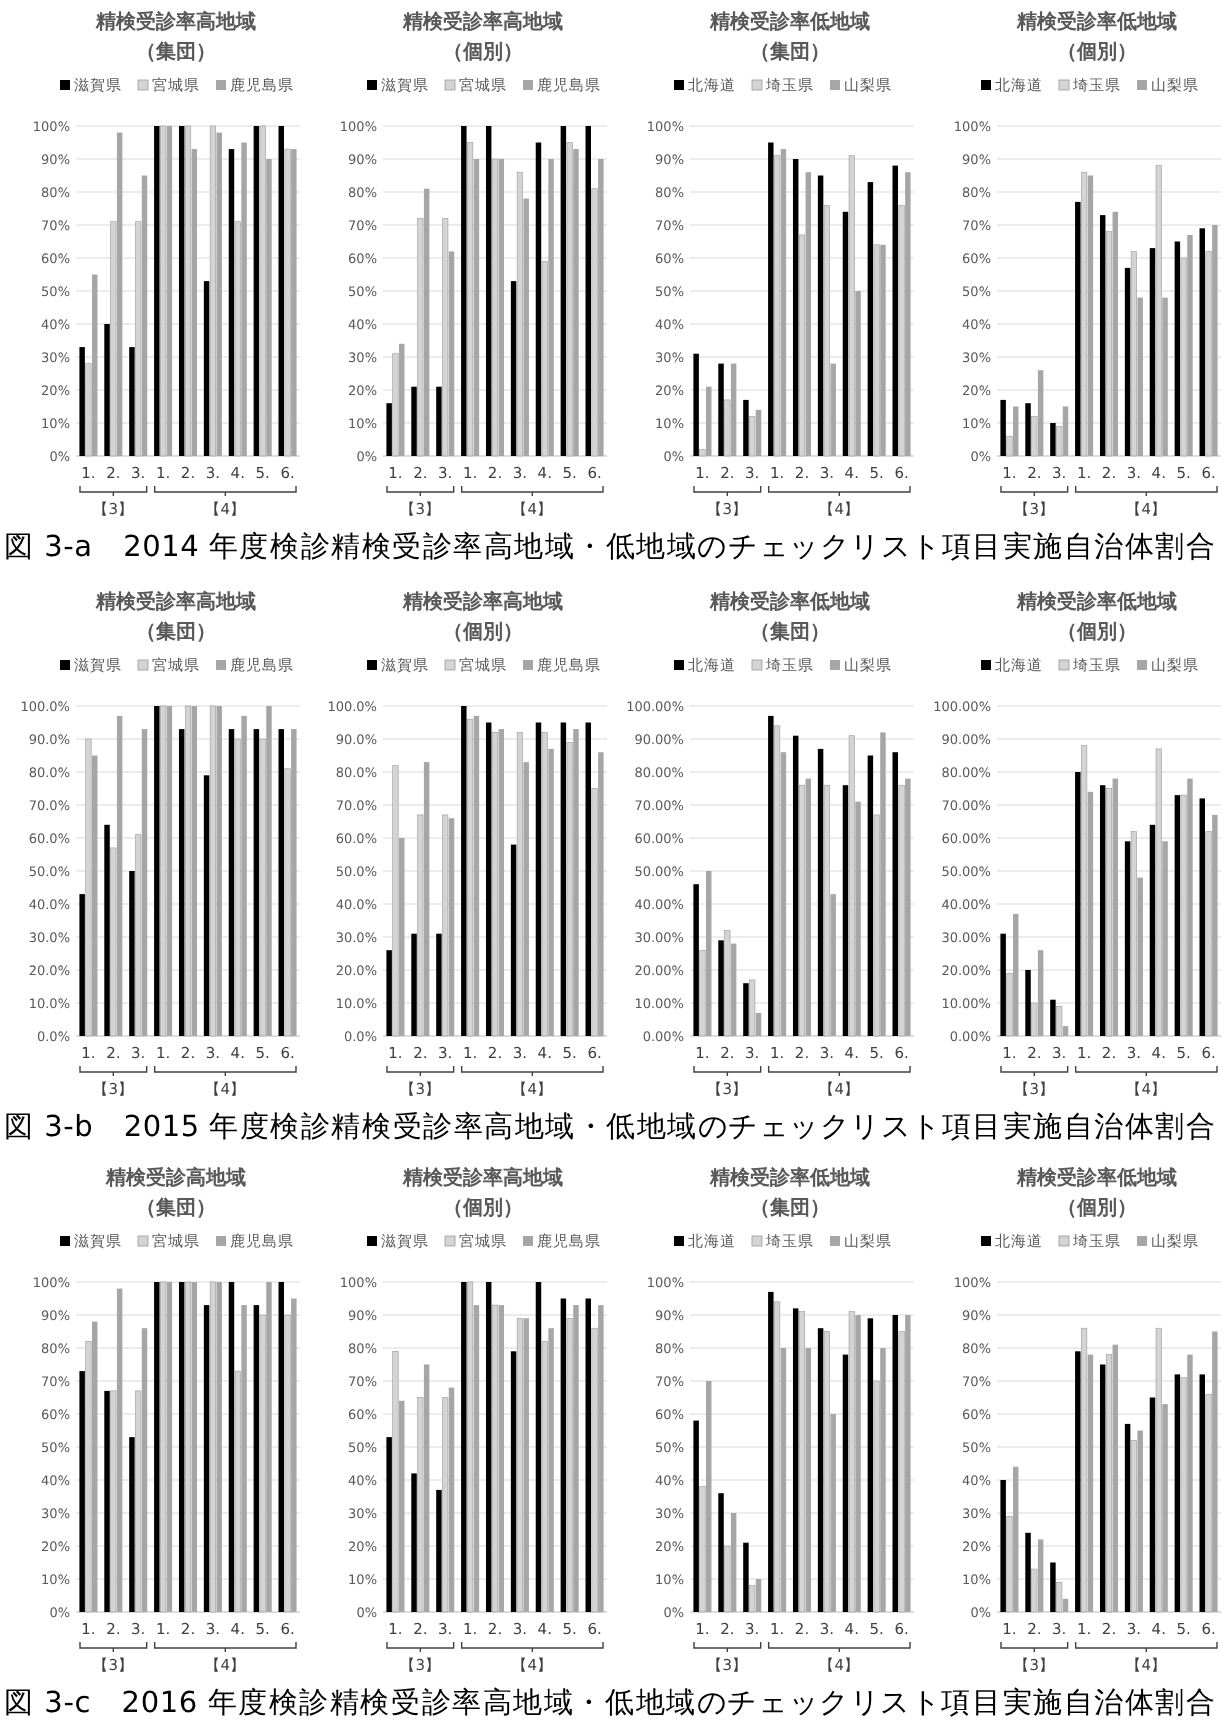  What do you see at coordinates (610, 1127) in the screenshot?
I see `caption: 図 3-b 2015 年度検診精検受診率高地域・低地域のチェックリスト項目実施自治体割合` at bounding box center [610, 1127].